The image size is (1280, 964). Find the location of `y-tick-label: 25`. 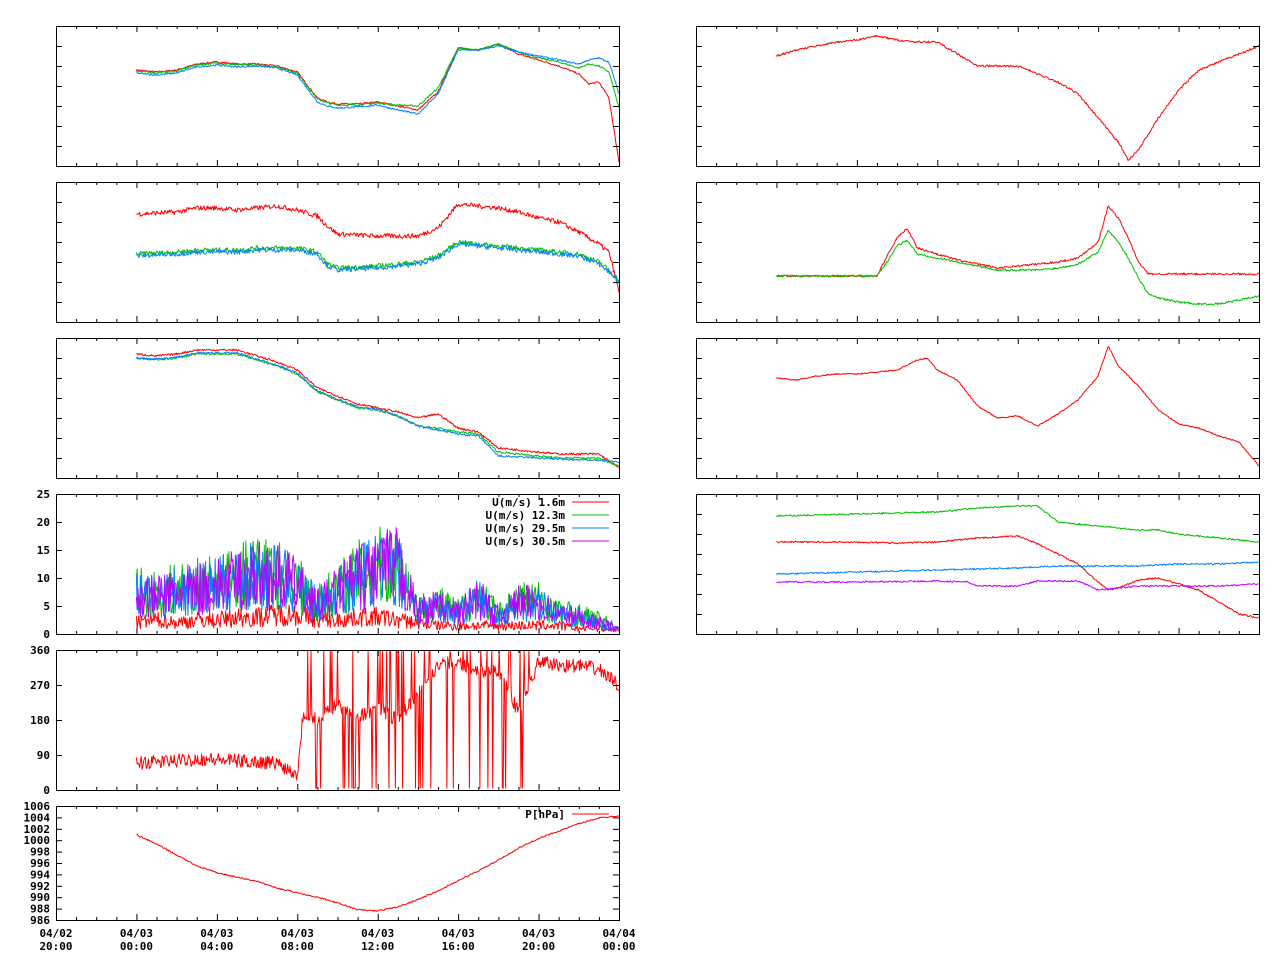

y-tick-label: 25 is located at coordinates (43, 494).